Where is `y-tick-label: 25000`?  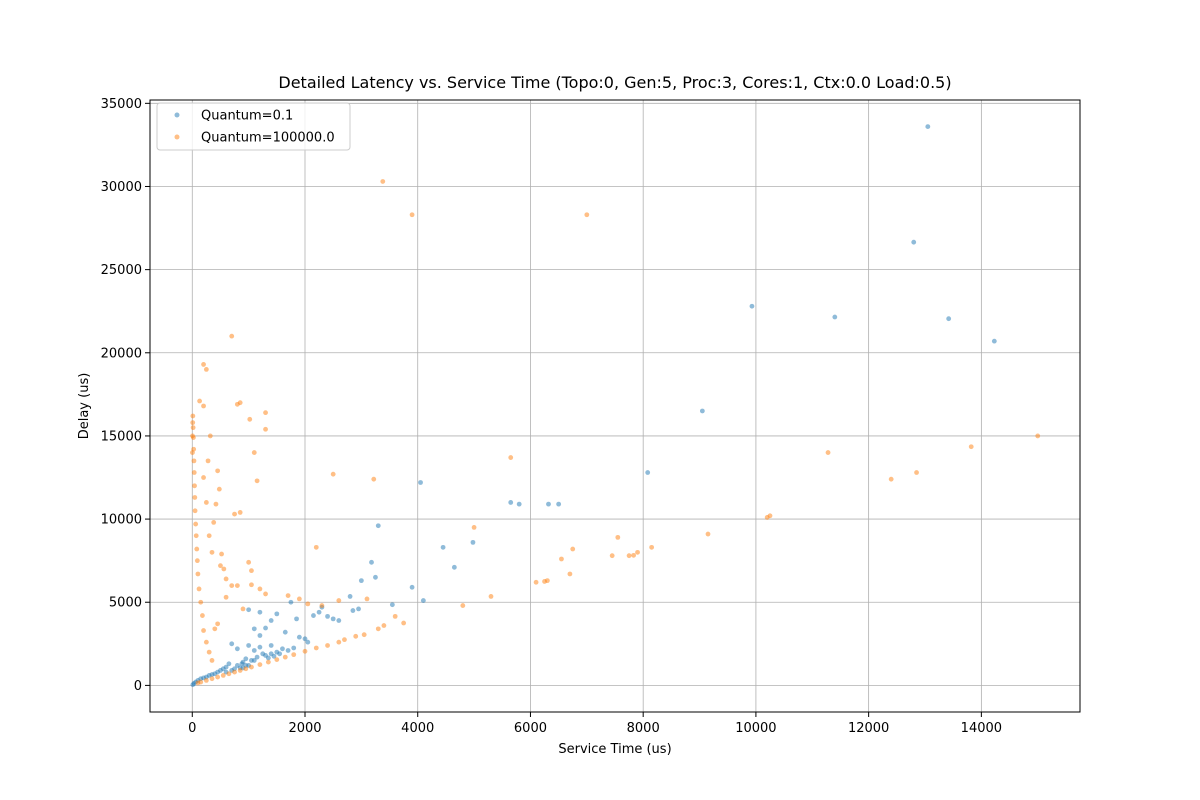
y-tick-label: 25000 is located at coordinates (121, 270).